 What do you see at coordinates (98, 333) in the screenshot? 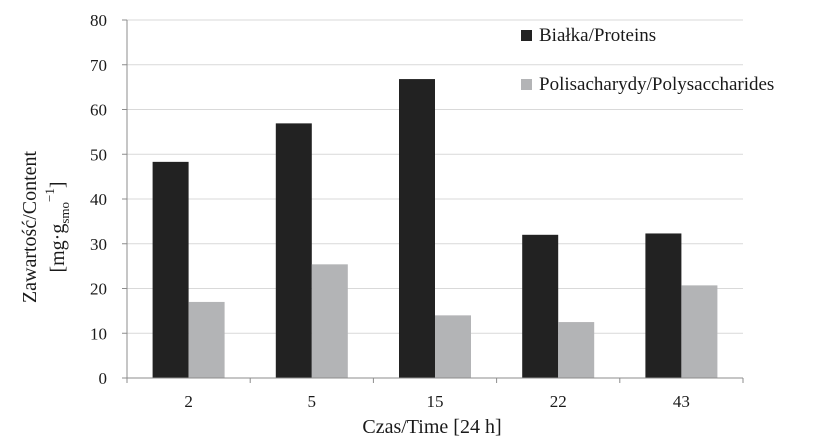
I see `y-tick-label: 10` at bounding box center [98, 333].